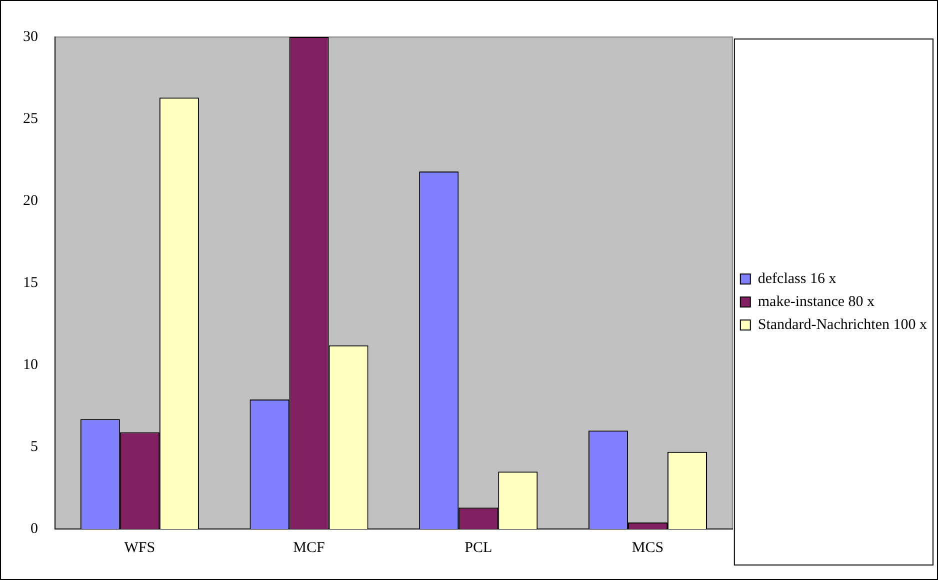 The width and height of the screenshot is (938, 580). I want to click on legend-label: defclass 16 x, so click(797, 278).